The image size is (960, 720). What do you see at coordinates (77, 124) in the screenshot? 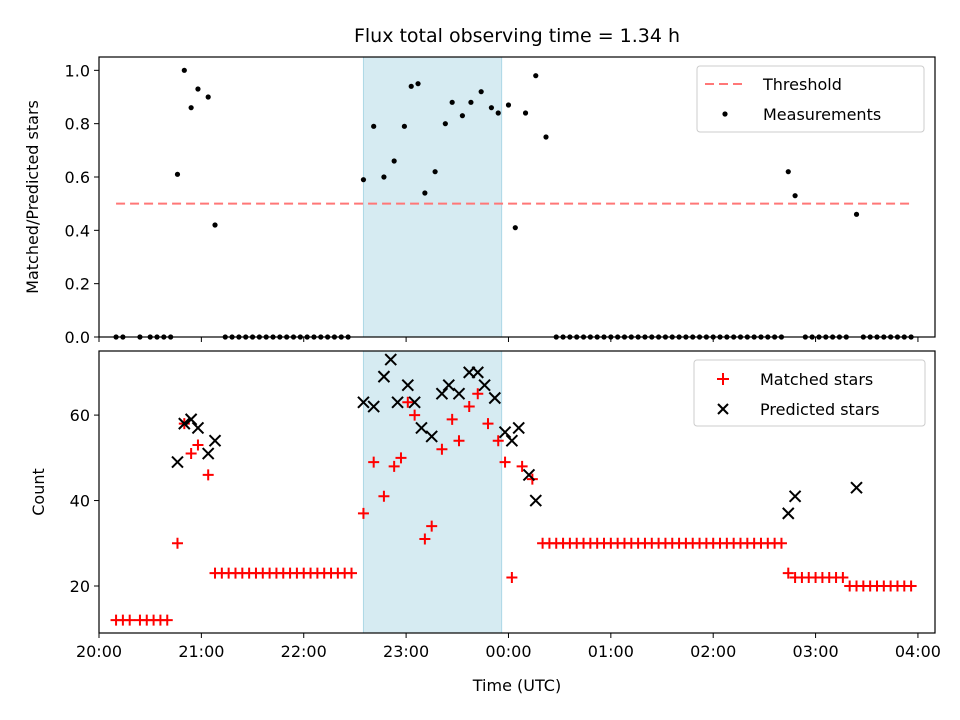
I see `top-y-tick-label: 0.8` at bounding box center [77, 124].